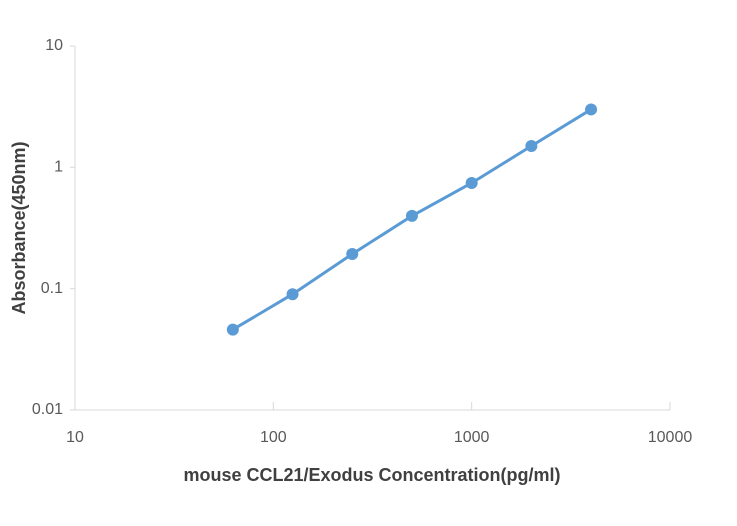 The width and height of the screenshot is (737, 526). Describe the element at coordinates (19, 227) in the screenshot. I see `y-axis-title: Absorbance(450nm)` at that location.